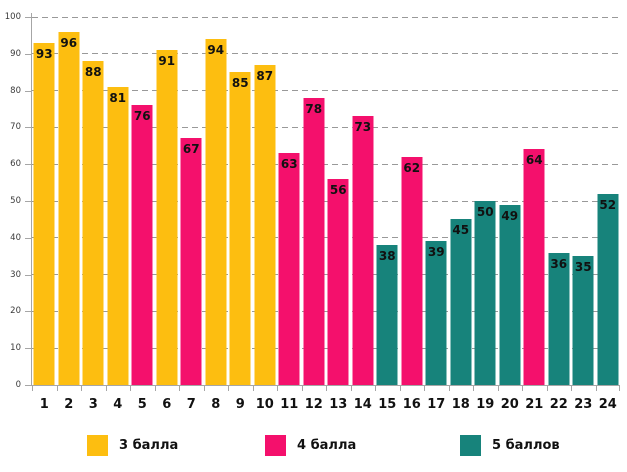  Describe the element at coordinates (363, 201) in the screenshot. I see `bar-slot: 73` at that location.